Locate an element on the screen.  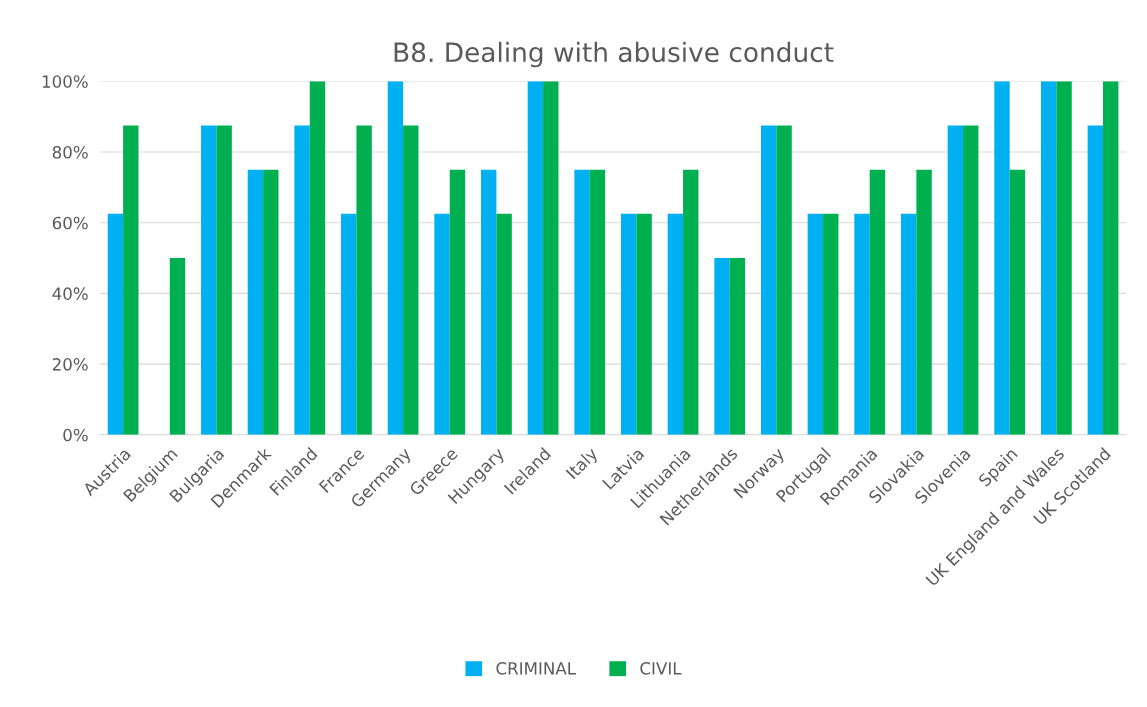
chart-title: B8. Dealing with abusive conduct is located at coordinates (614, 54).